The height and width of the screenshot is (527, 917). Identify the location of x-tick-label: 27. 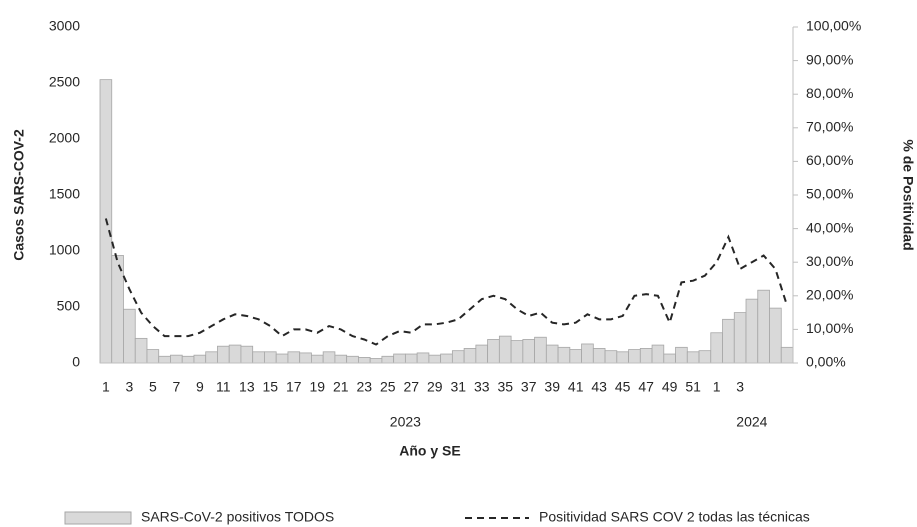
(411, 387).